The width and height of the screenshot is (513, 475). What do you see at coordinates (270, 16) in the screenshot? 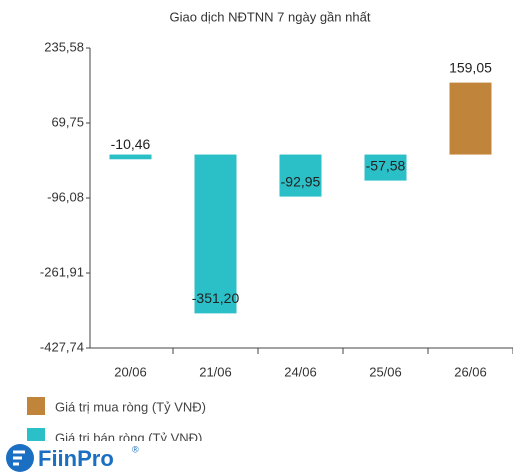
I see `chart-title: Giao dịch NĐTNN 7 ngày gần nhất` at bounding box center [270, 16].